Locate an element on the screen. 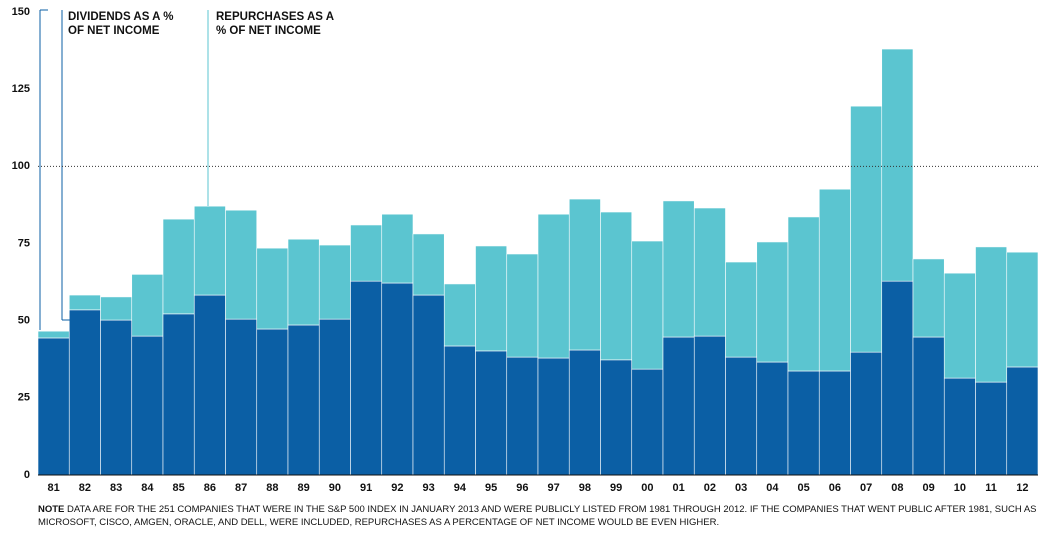 The width and height of the screenshot is (1038, 536). x-tick-label: 89 is located at coordinates (304, 488).